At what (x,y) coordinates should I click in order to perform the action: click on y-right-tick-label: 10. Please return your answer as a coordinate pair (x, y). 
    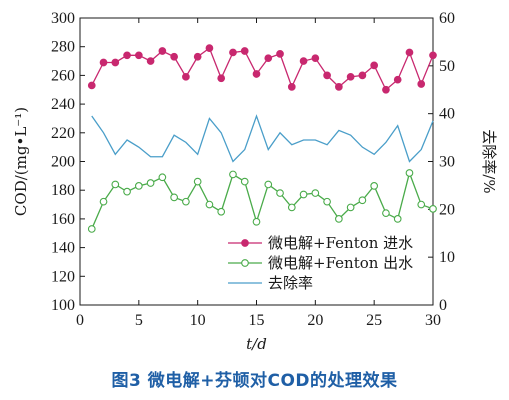
    Looking at the image, I should click on (447, 257).